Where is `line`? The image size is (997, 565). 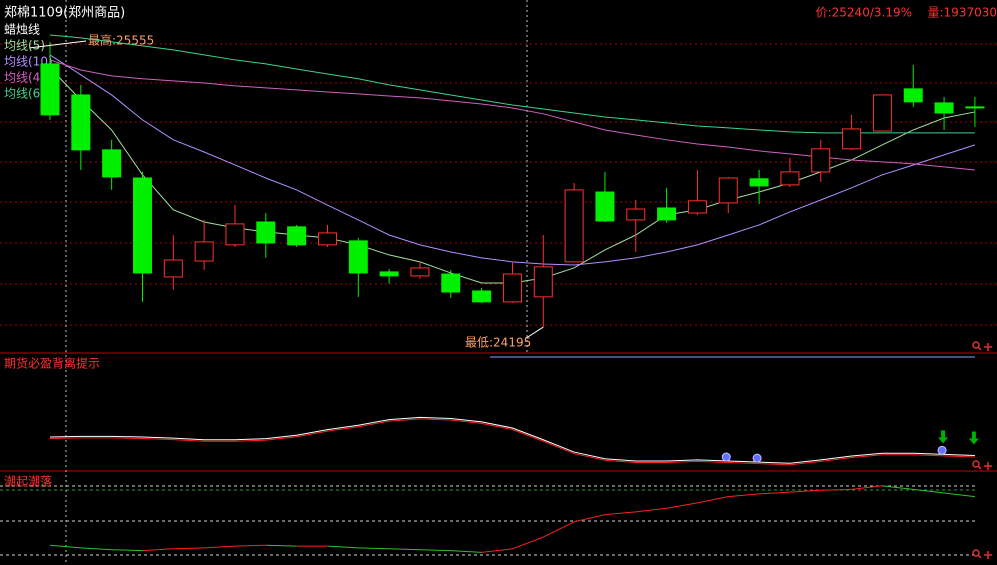 line is located at coordinates (512, 440).